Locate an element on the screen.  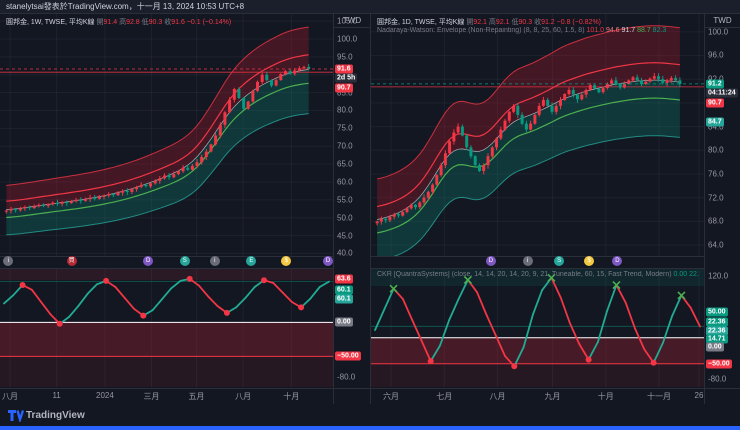
legend-part: 91.4 is located at coordinates (111, 22).